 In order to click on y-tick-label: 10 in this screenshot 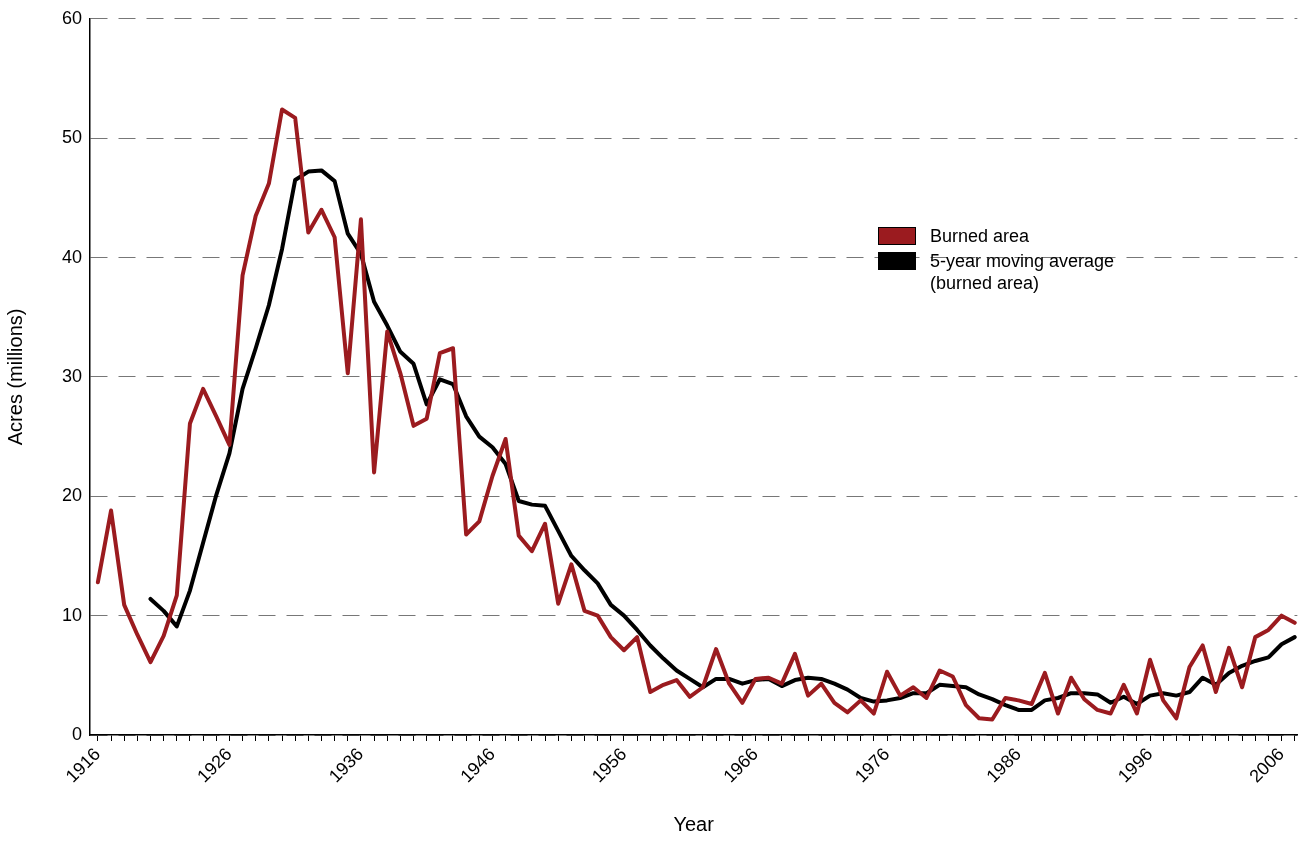, I will do `click(71, 614)`.